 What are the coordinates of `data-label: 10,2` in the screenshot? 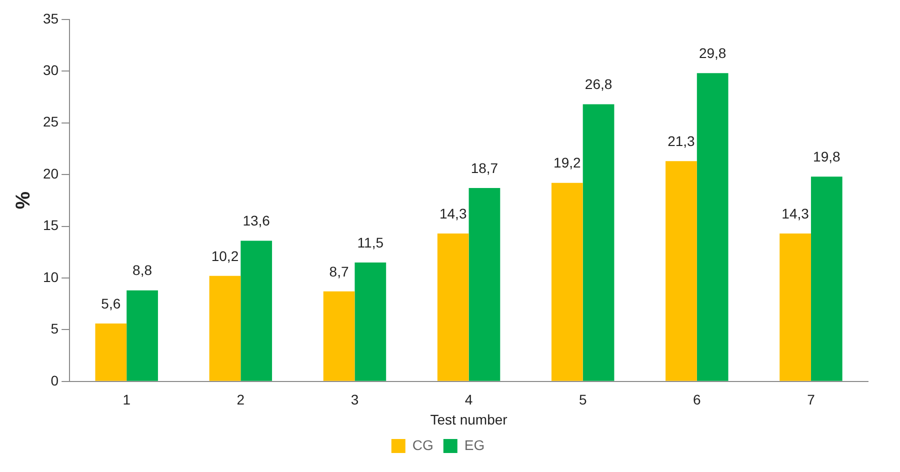 It's located at (225, 256).